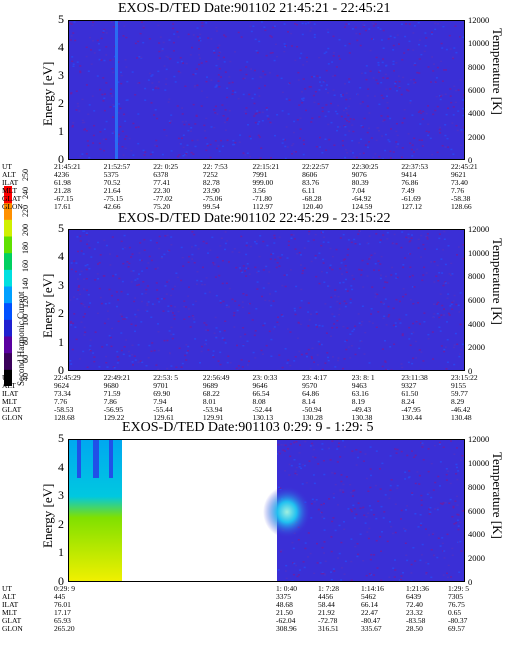  Describe the element at coordinates (310, 393) in the screenshot. I see `ephemeris-cell: 64.86` at that location.